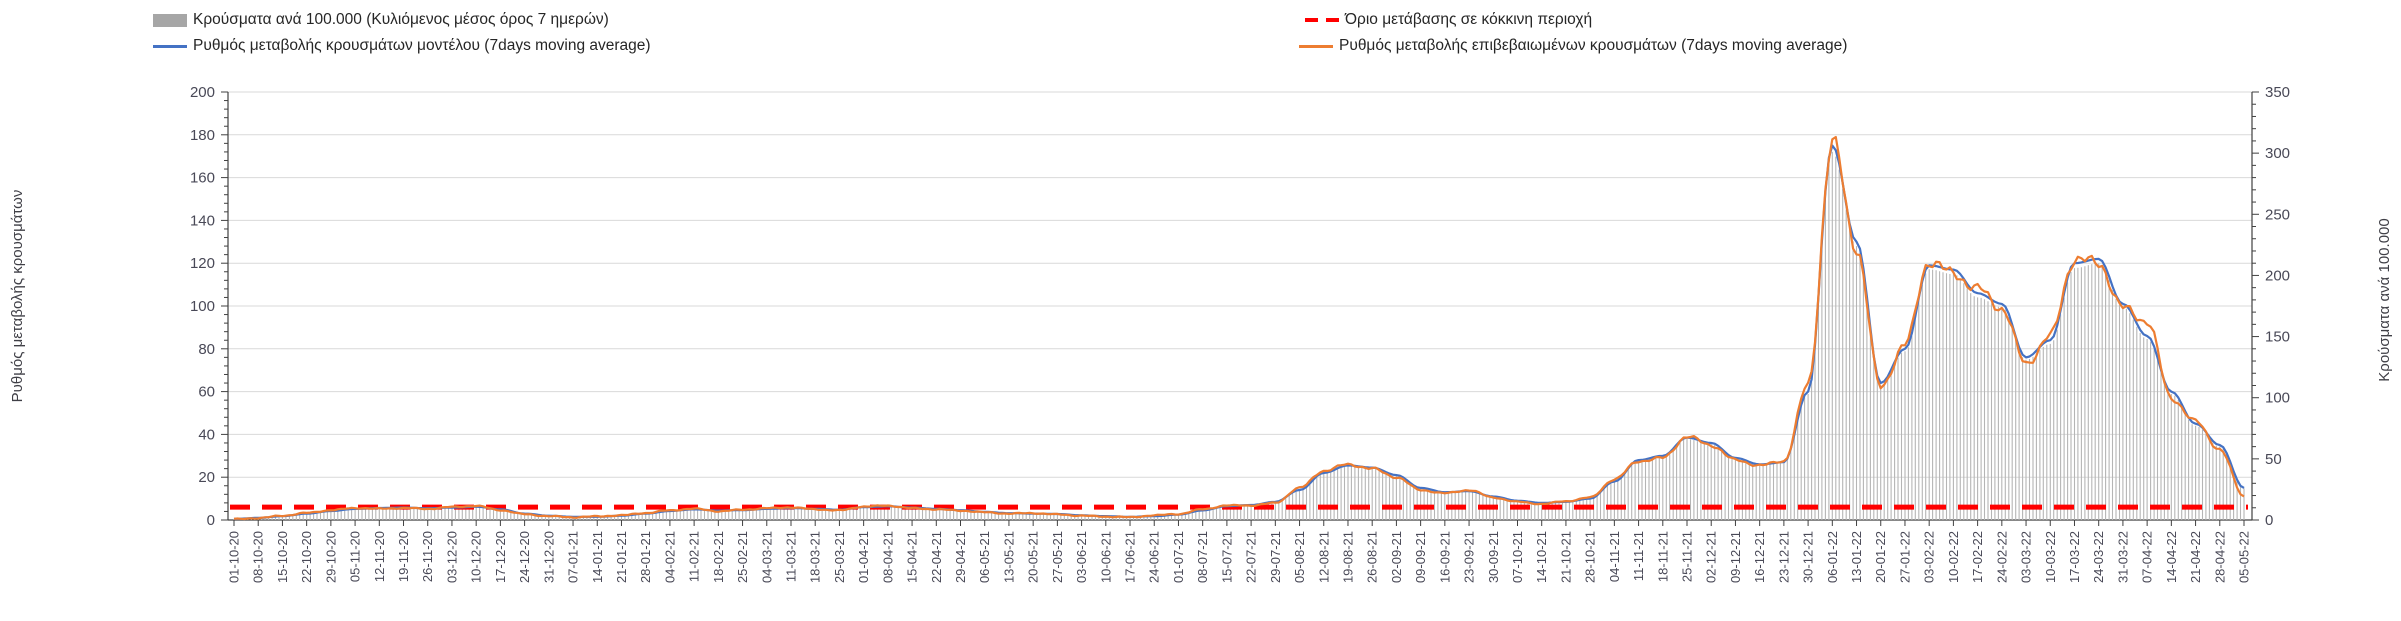 Image resolution: width=2401 pixels, height=621 pixels. What do you see at coordinates (2244, 557) in the screenshot?
I see `x-axis-tick-label: 05-05-22` at bounding box center [2244, 557].